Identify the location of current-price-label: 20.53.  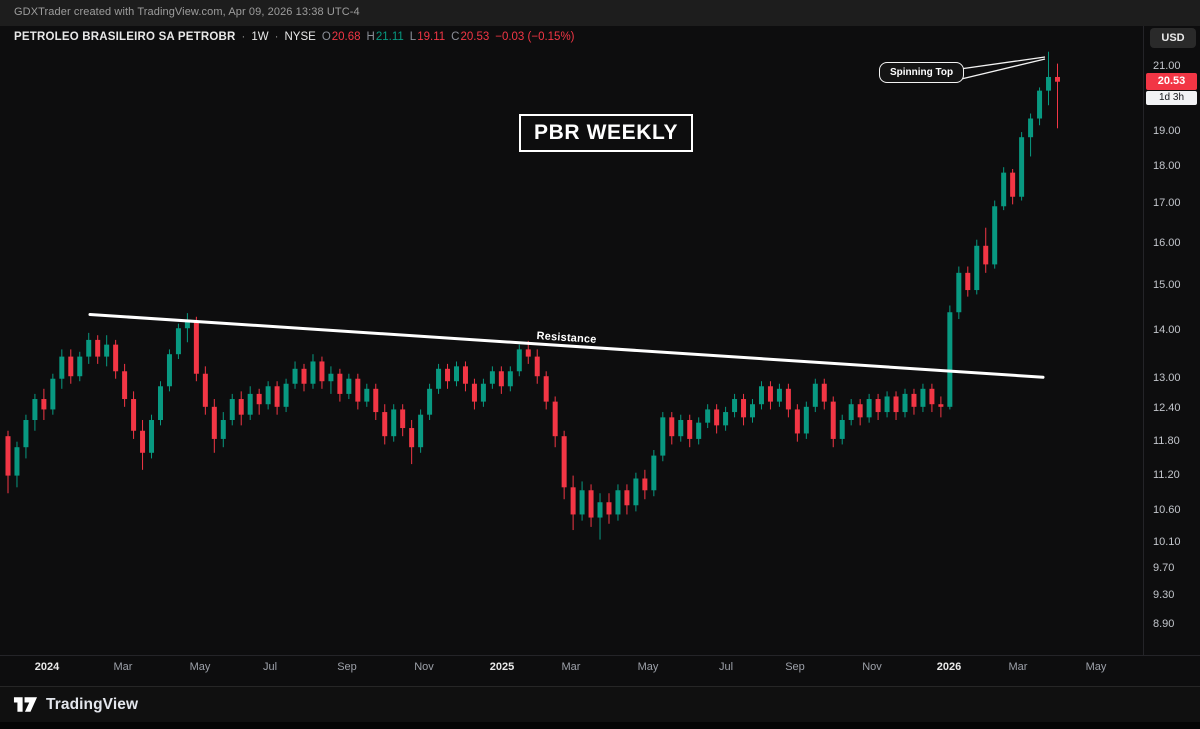
(1171, 81).